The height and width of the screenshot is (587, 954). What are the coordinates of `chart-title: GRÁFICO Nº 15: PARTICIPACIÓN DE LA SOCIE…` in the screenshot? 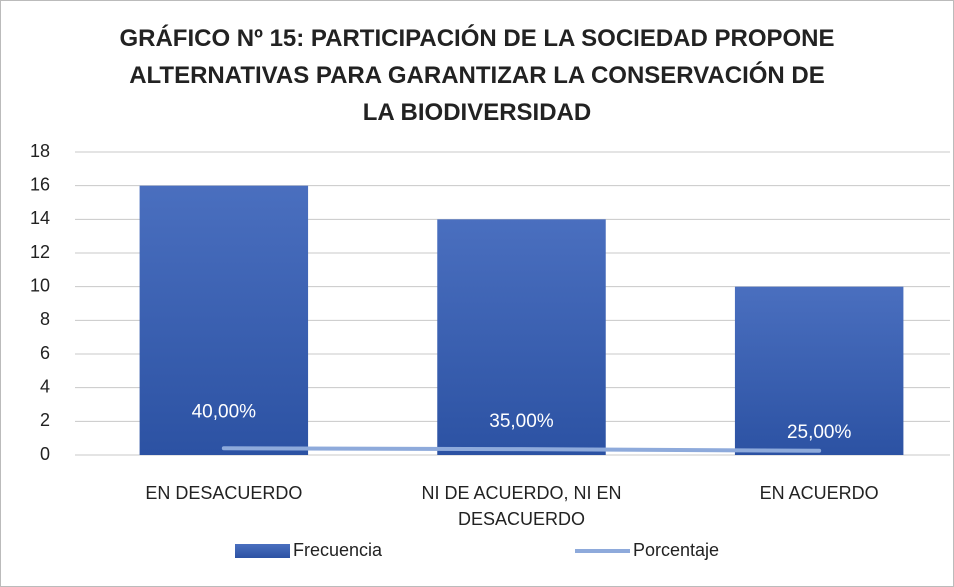 It's located at (477, 75).